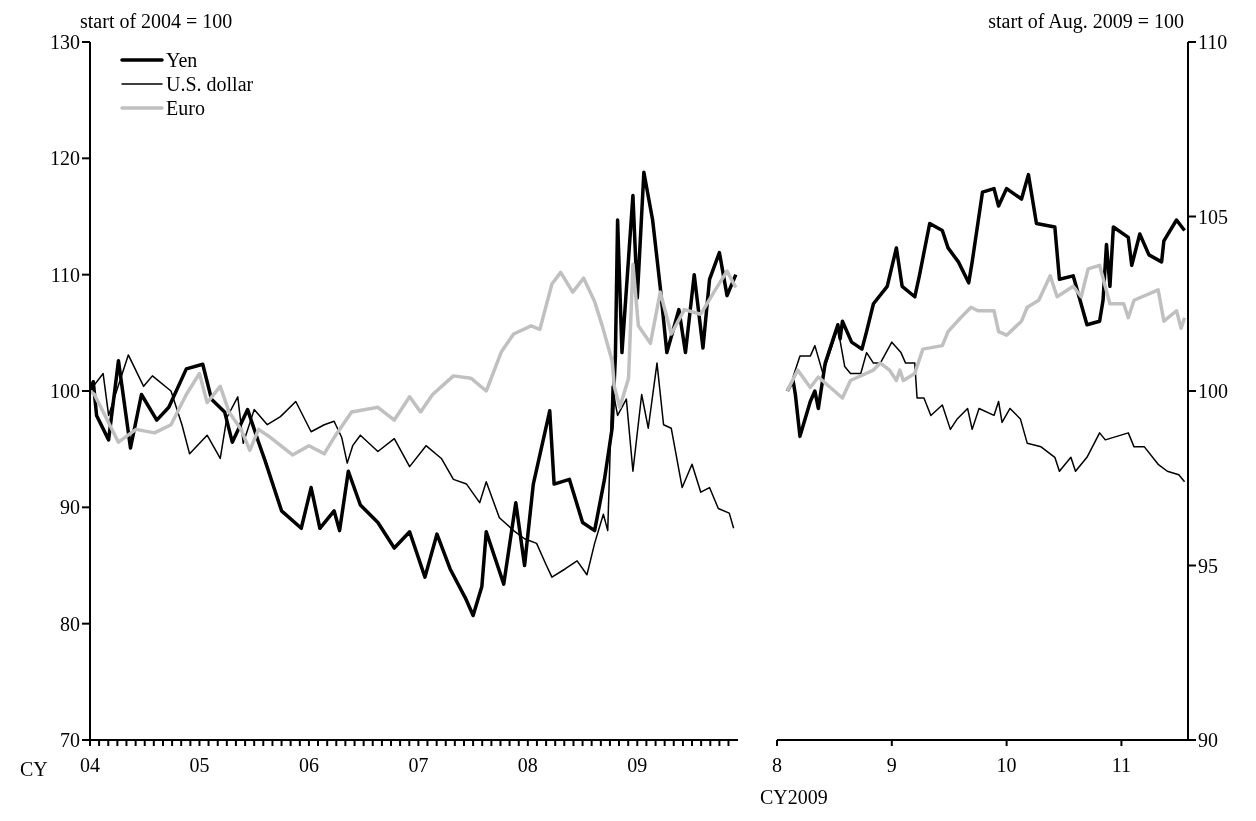 The width and height of the screenshot is (1256, 821). What do you see at coordinates (1121, 765) in the screenshot?
I see `x-tick-label: 11` at bounding box center [1121, 765].